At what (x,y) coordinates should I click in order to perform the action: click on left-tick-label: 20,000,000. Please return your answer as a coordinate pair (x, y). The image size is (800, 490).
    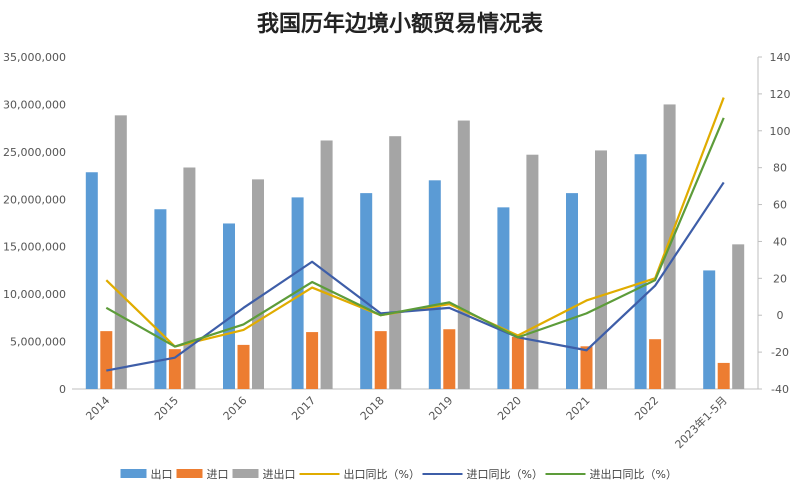
    Looking at the image, I should click on (34, 199).